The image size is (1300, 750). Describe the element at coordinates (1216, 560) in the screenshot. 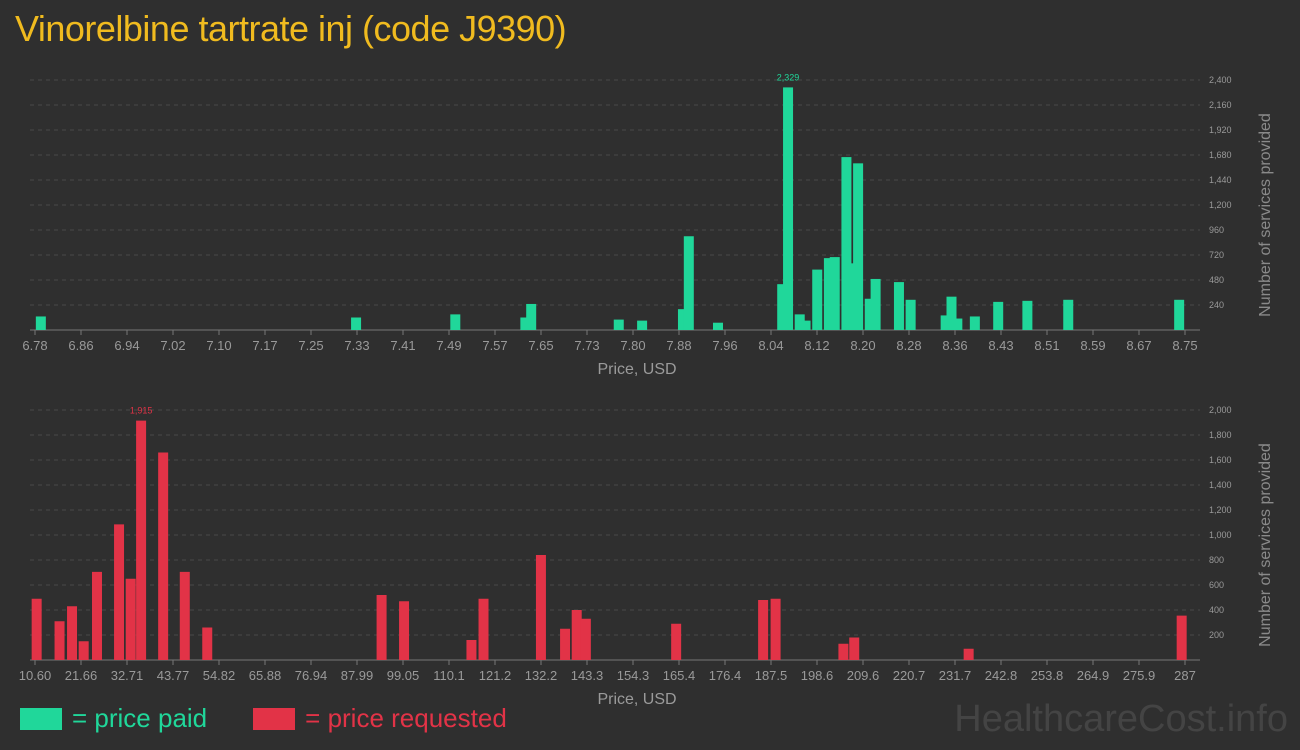

I see `requested-y-tick-label: 800` at that location.